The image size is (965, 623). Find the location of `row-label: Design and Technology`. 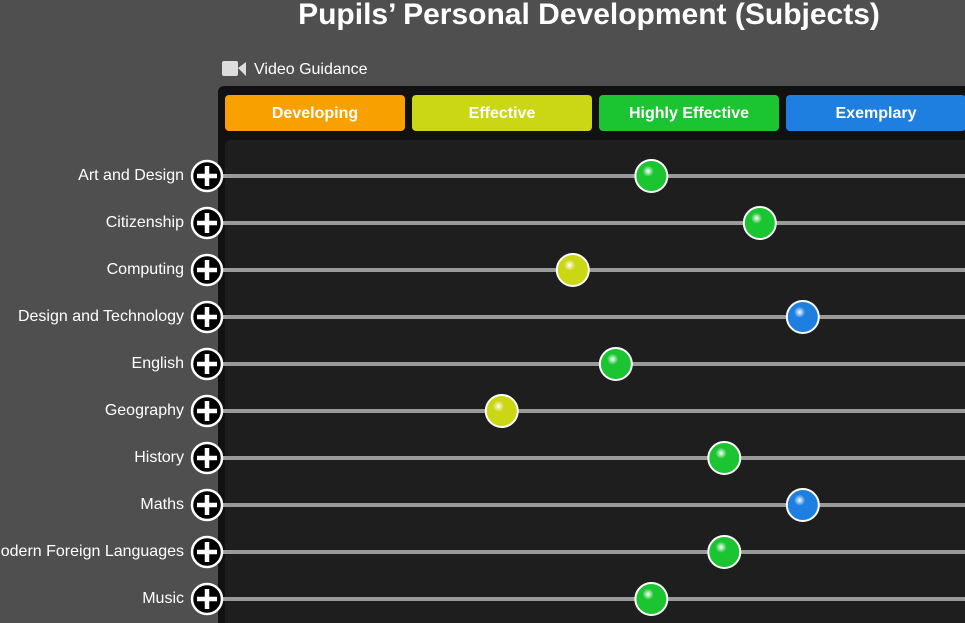

row-label: Design and Technology is located at coordinates (101, 316).